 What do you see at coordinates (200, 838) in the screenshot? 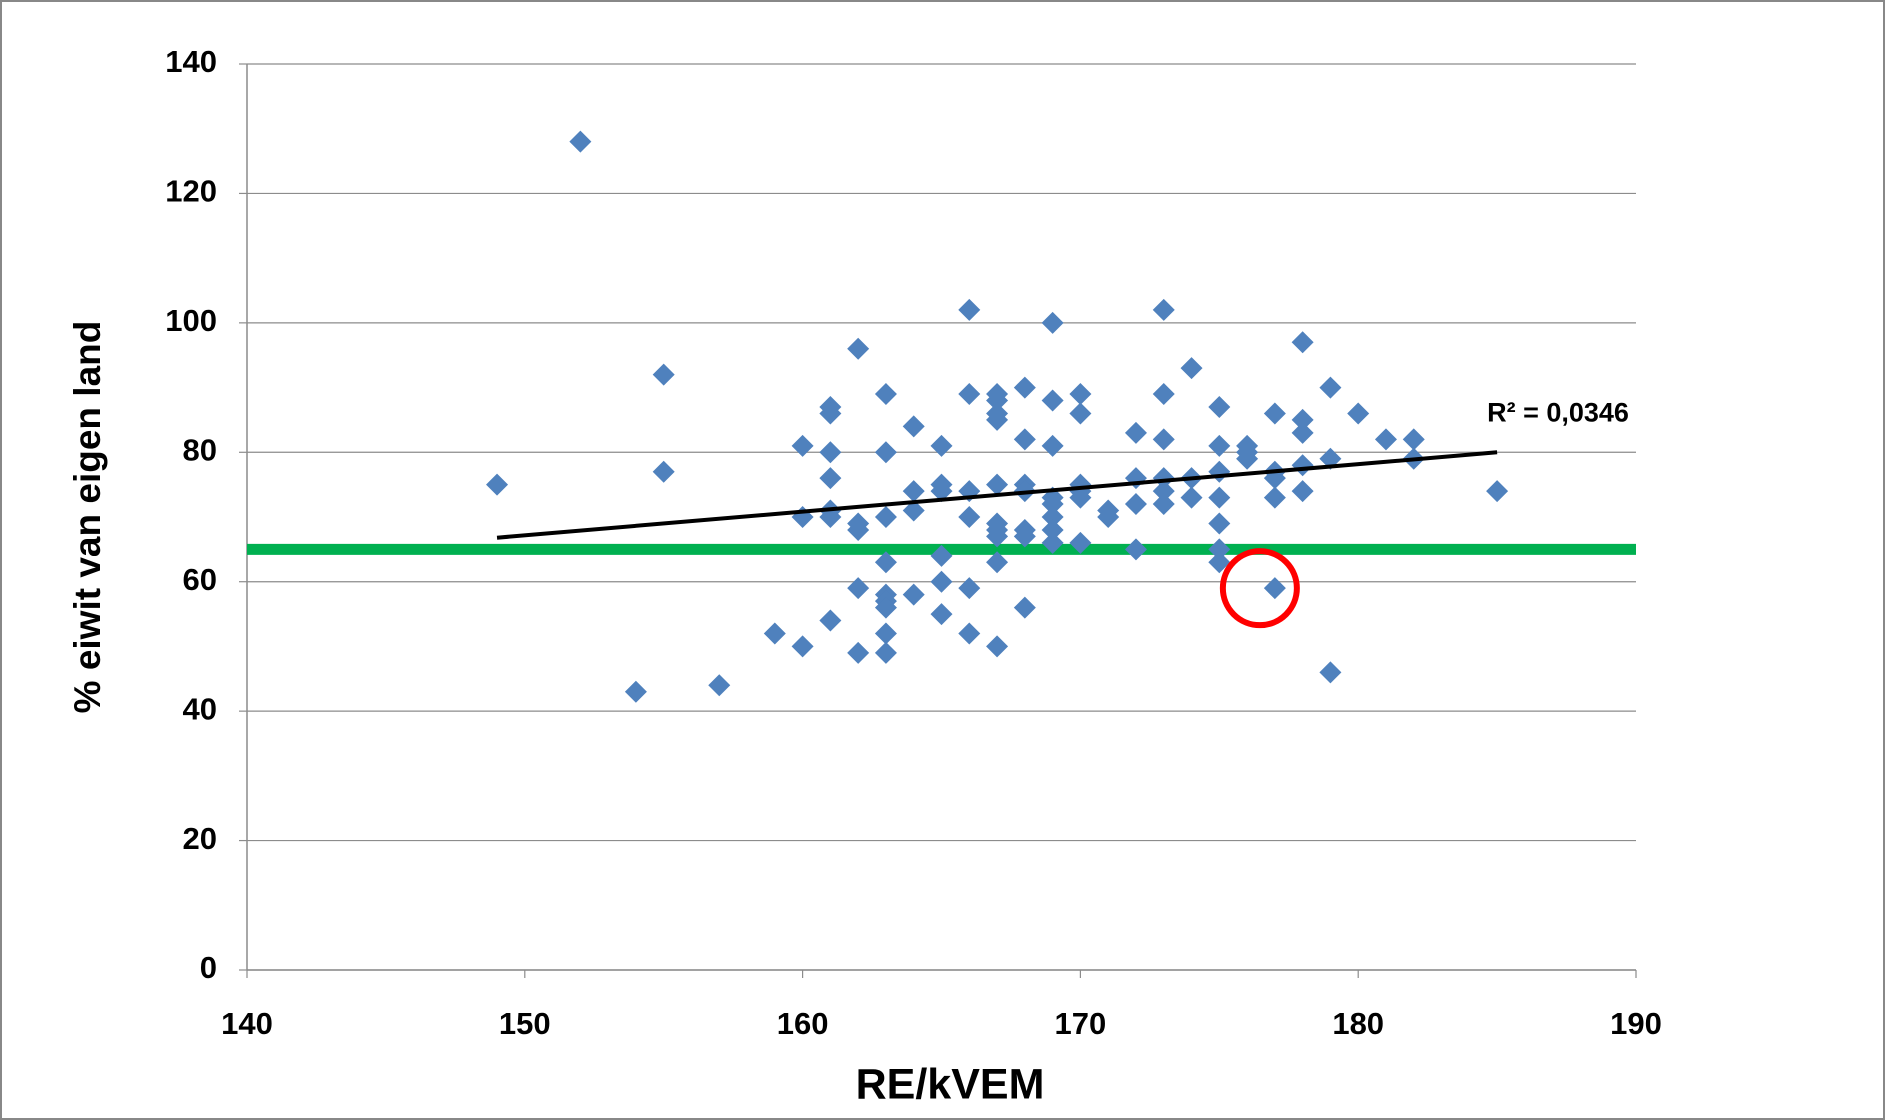
I see `y-tick-label: 20` at bounding box center [200, 838].